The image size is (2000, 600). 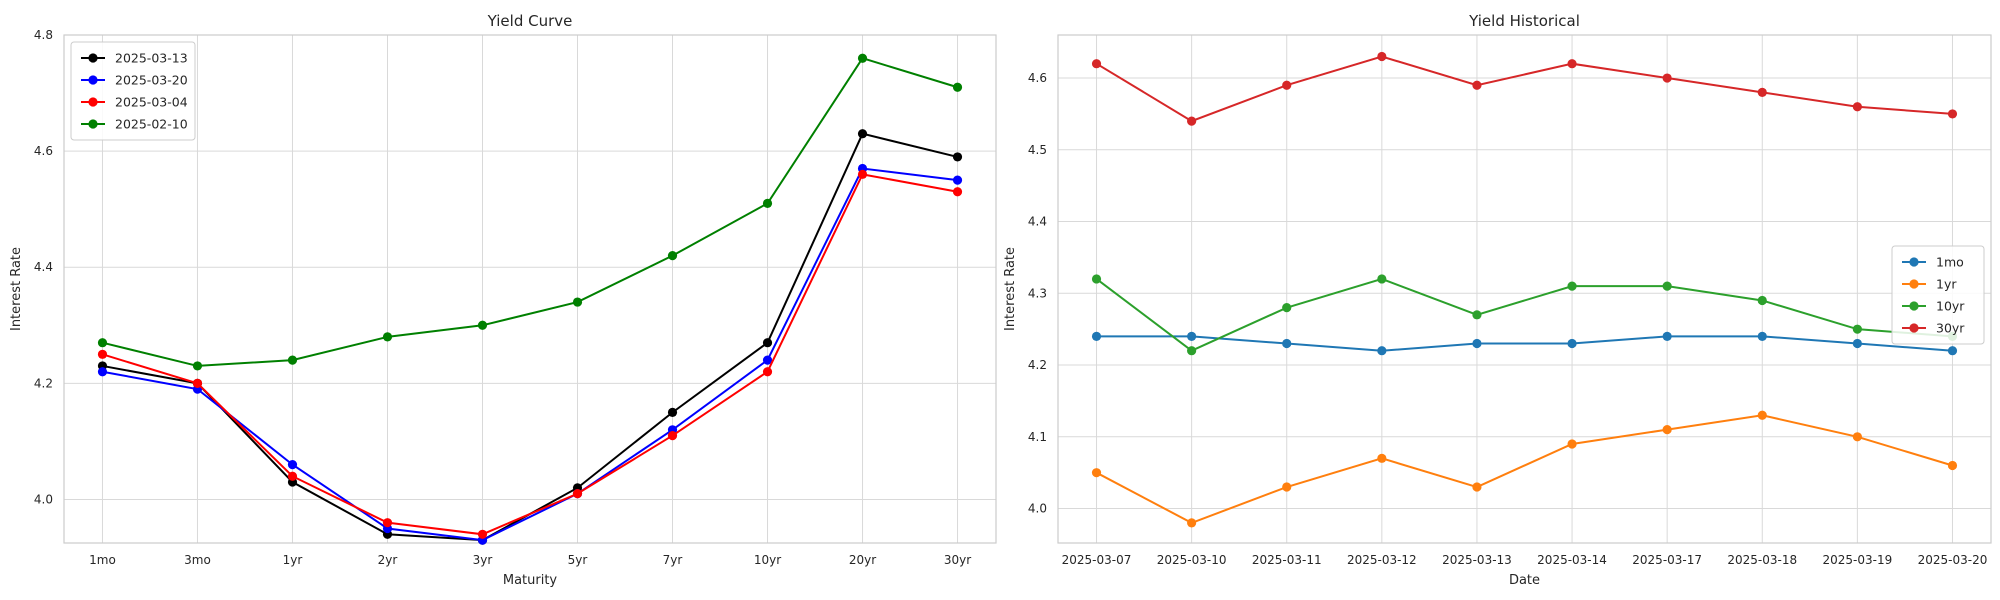 What do you see at coordinates (483, 560) in the screenshot?
I see `x-tick-label: 3yr` at bounding box center [483, 560].